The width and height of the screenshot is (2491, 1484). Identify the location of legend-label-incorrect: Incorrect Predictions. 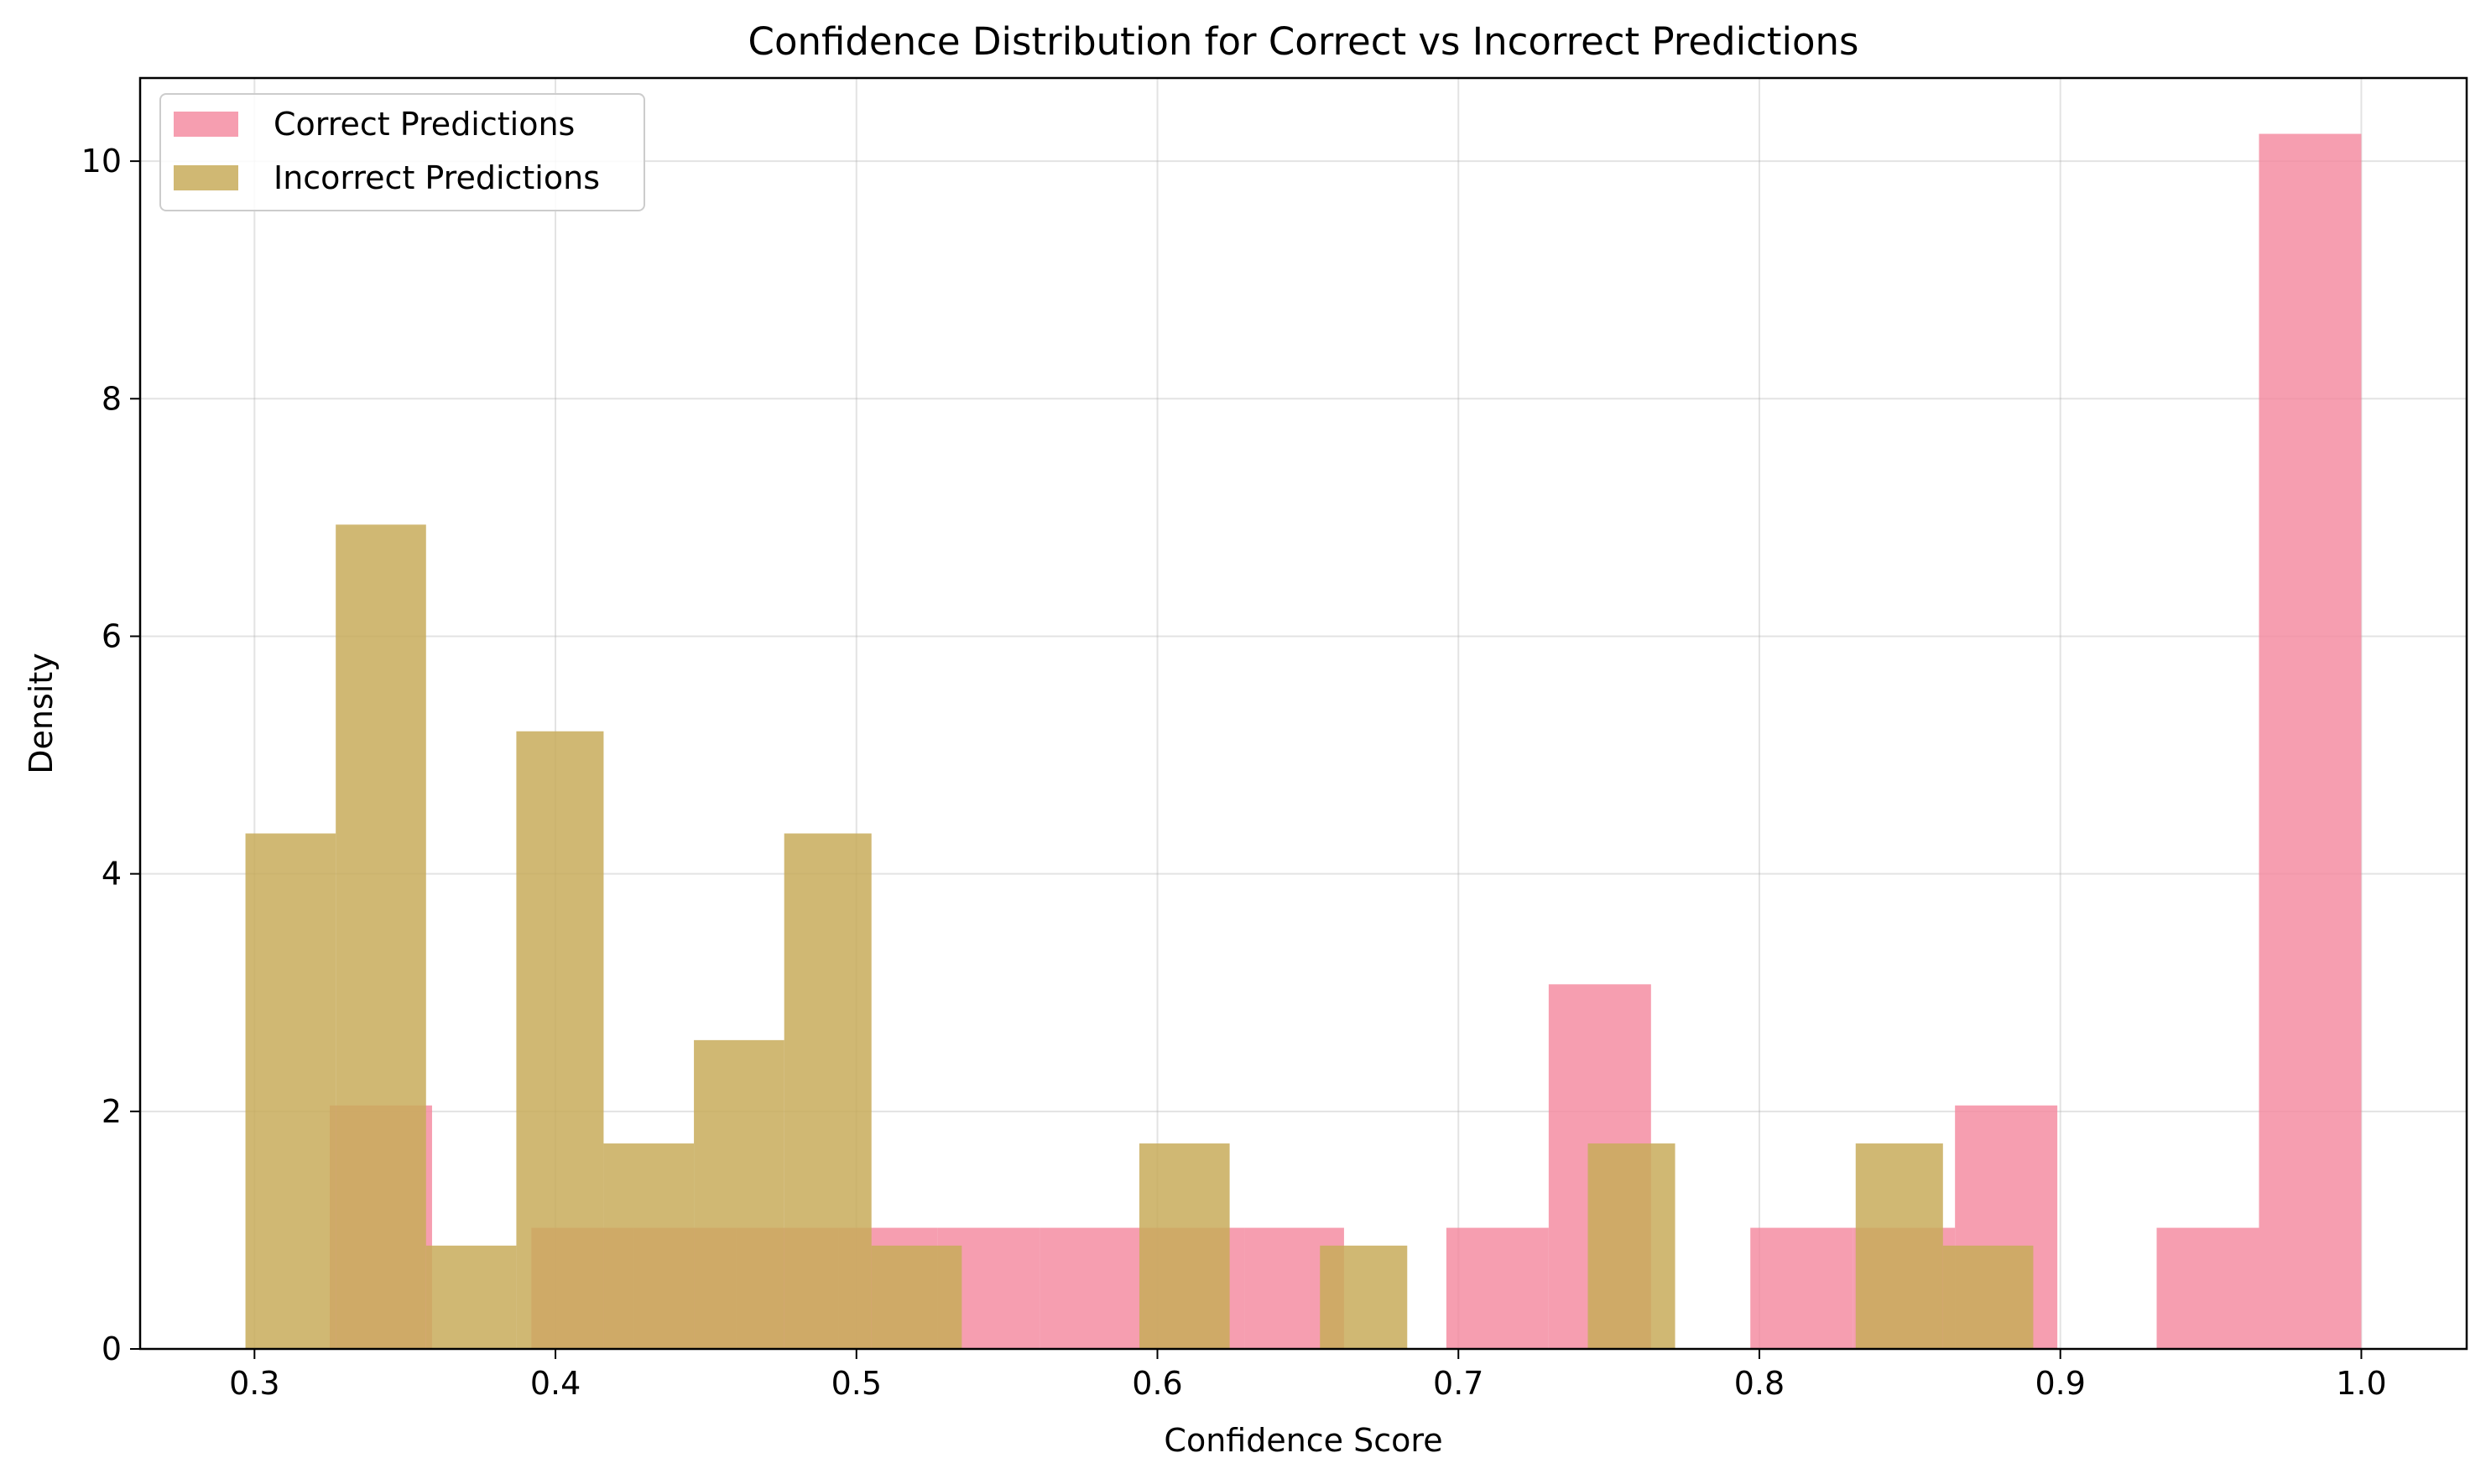
(437, 177).